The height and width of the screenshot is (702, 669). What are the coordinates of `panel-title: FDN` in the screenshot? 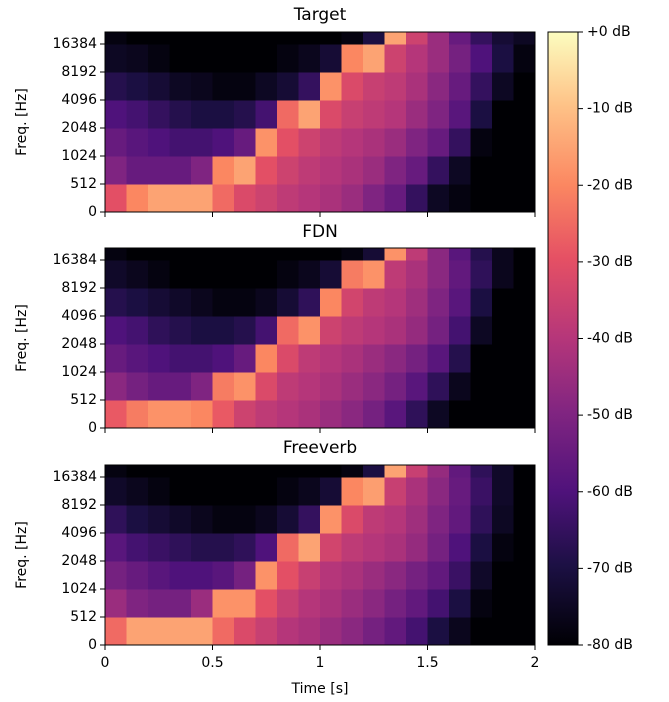 It's located at (320, 232).